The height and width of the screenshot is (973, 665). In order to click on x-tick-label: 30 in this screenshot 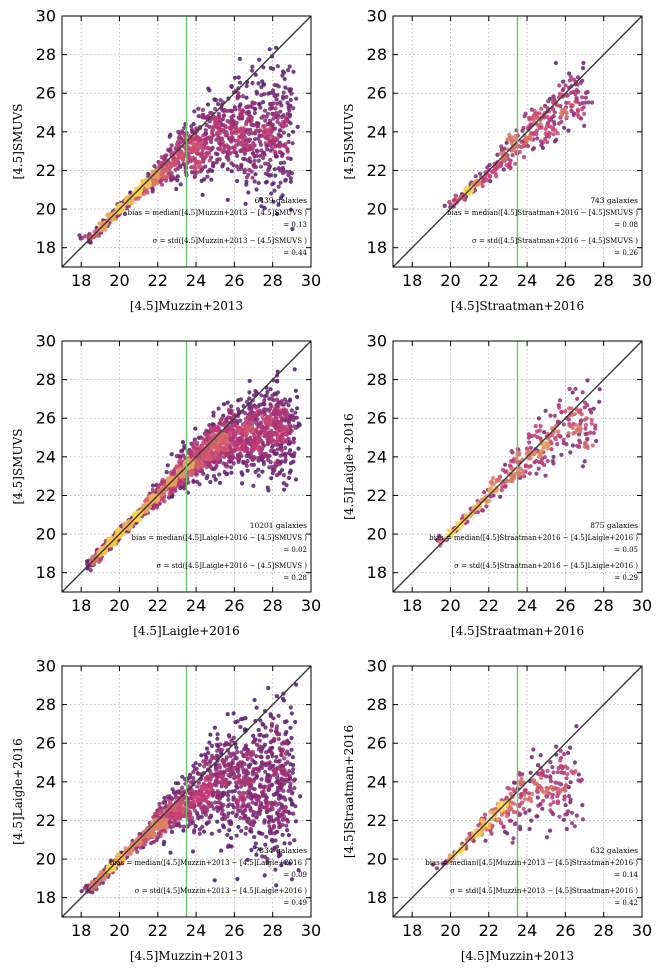, I will do `click(642, 605)`.